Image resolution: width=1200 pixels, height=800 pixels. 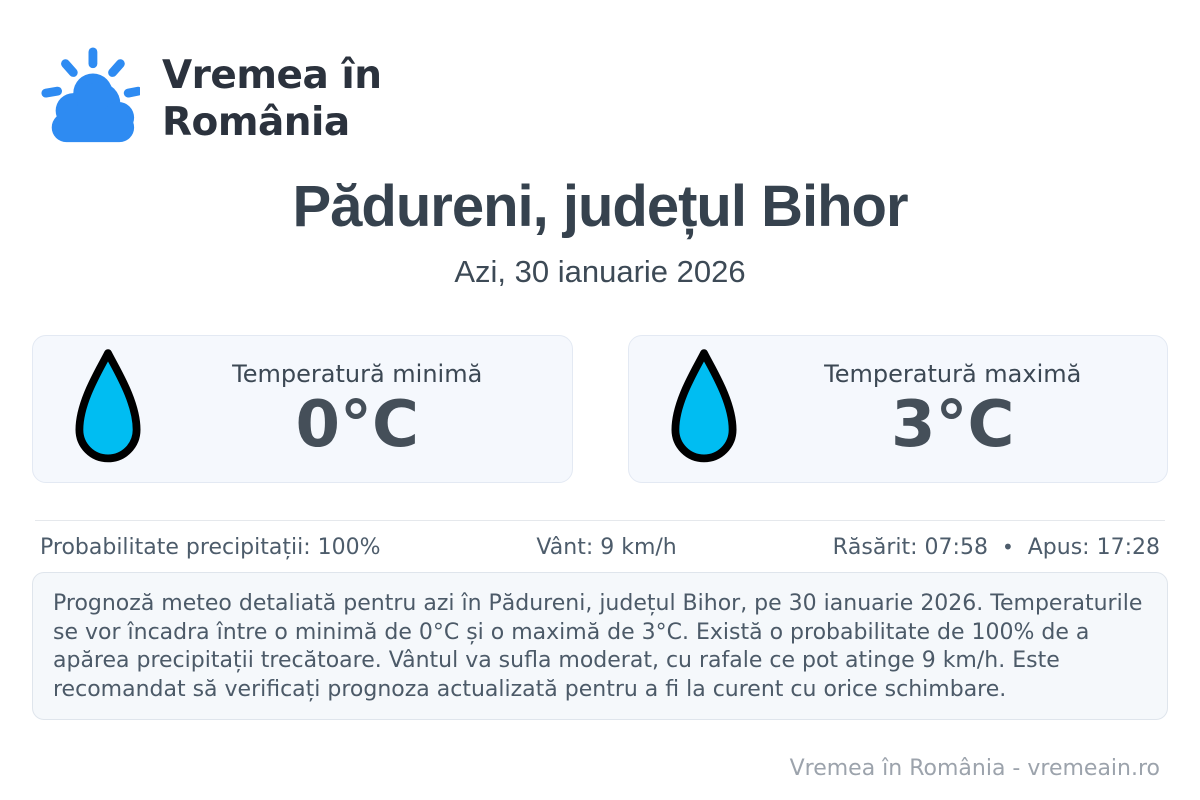 I want to click on page-title: Pădureni, județul Bihor, so click(x=600, y=206).